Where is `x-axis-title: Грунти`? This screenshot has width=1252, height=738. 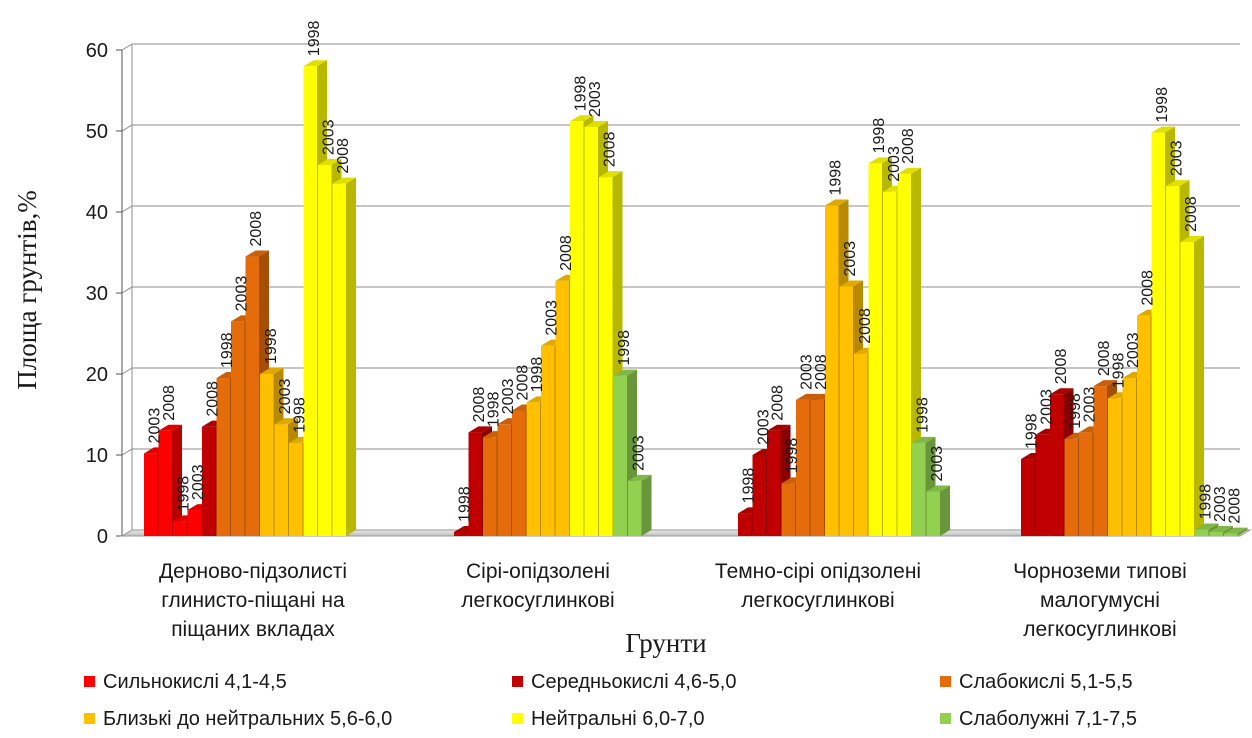 x-axis-title: Грунти is located at coordinates (665, 643).